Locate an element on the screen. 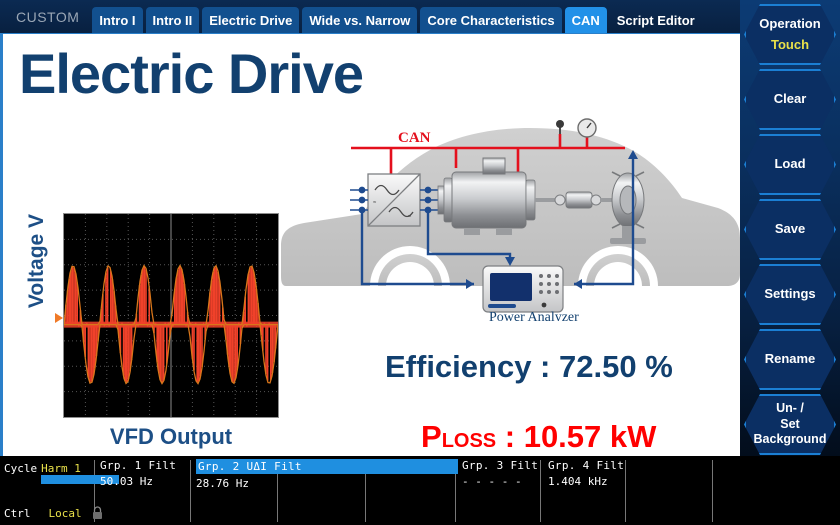 This screenshot has height=525, width=840. efficiency-label: Efficiency : is located at coordinates (468, 366).